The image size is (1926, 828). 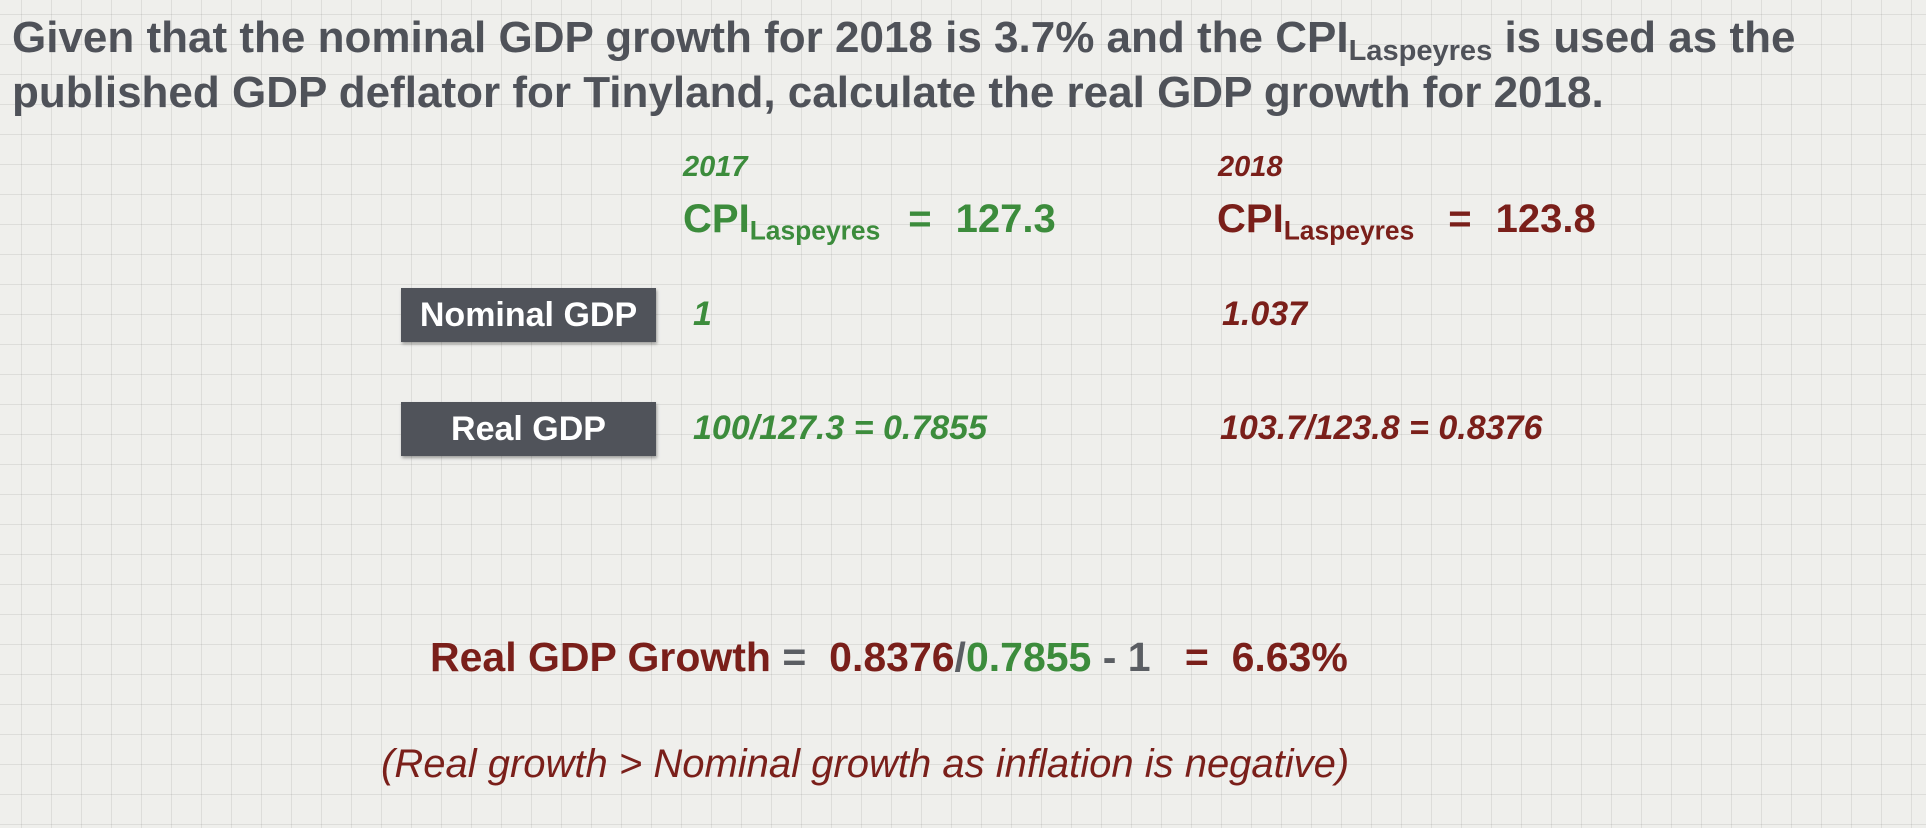 What do you see at coordinates (528, 315) in the screenshot?
I see `nominal-gdp-label: Nominal GDP` at bounding box center [528, 315].